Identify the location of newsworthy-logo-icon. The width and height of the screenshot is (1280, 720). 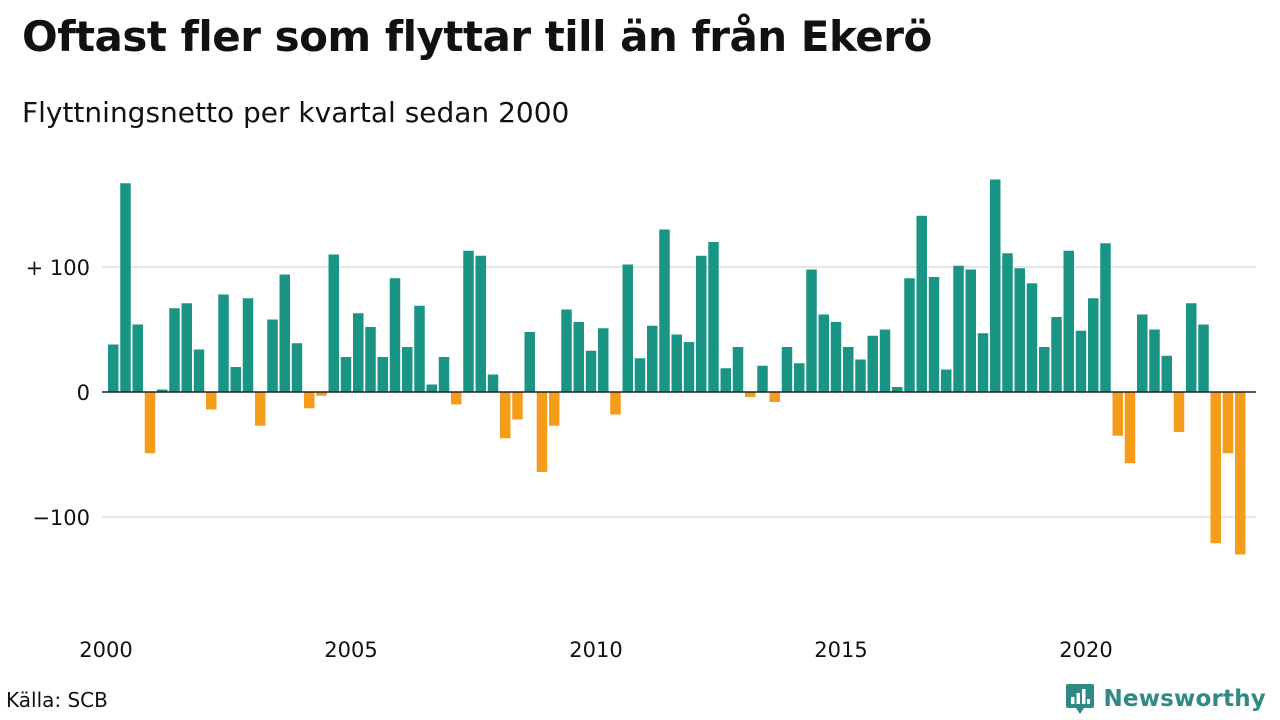
(1080, 699).